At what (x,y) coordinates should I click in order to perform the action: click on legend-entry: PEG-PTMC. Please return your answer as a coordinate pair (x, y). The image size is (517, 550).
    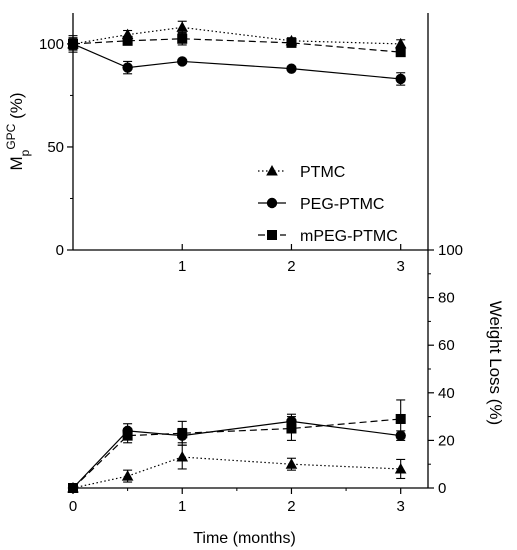
    Looking at the image, I should click on (321, 204).